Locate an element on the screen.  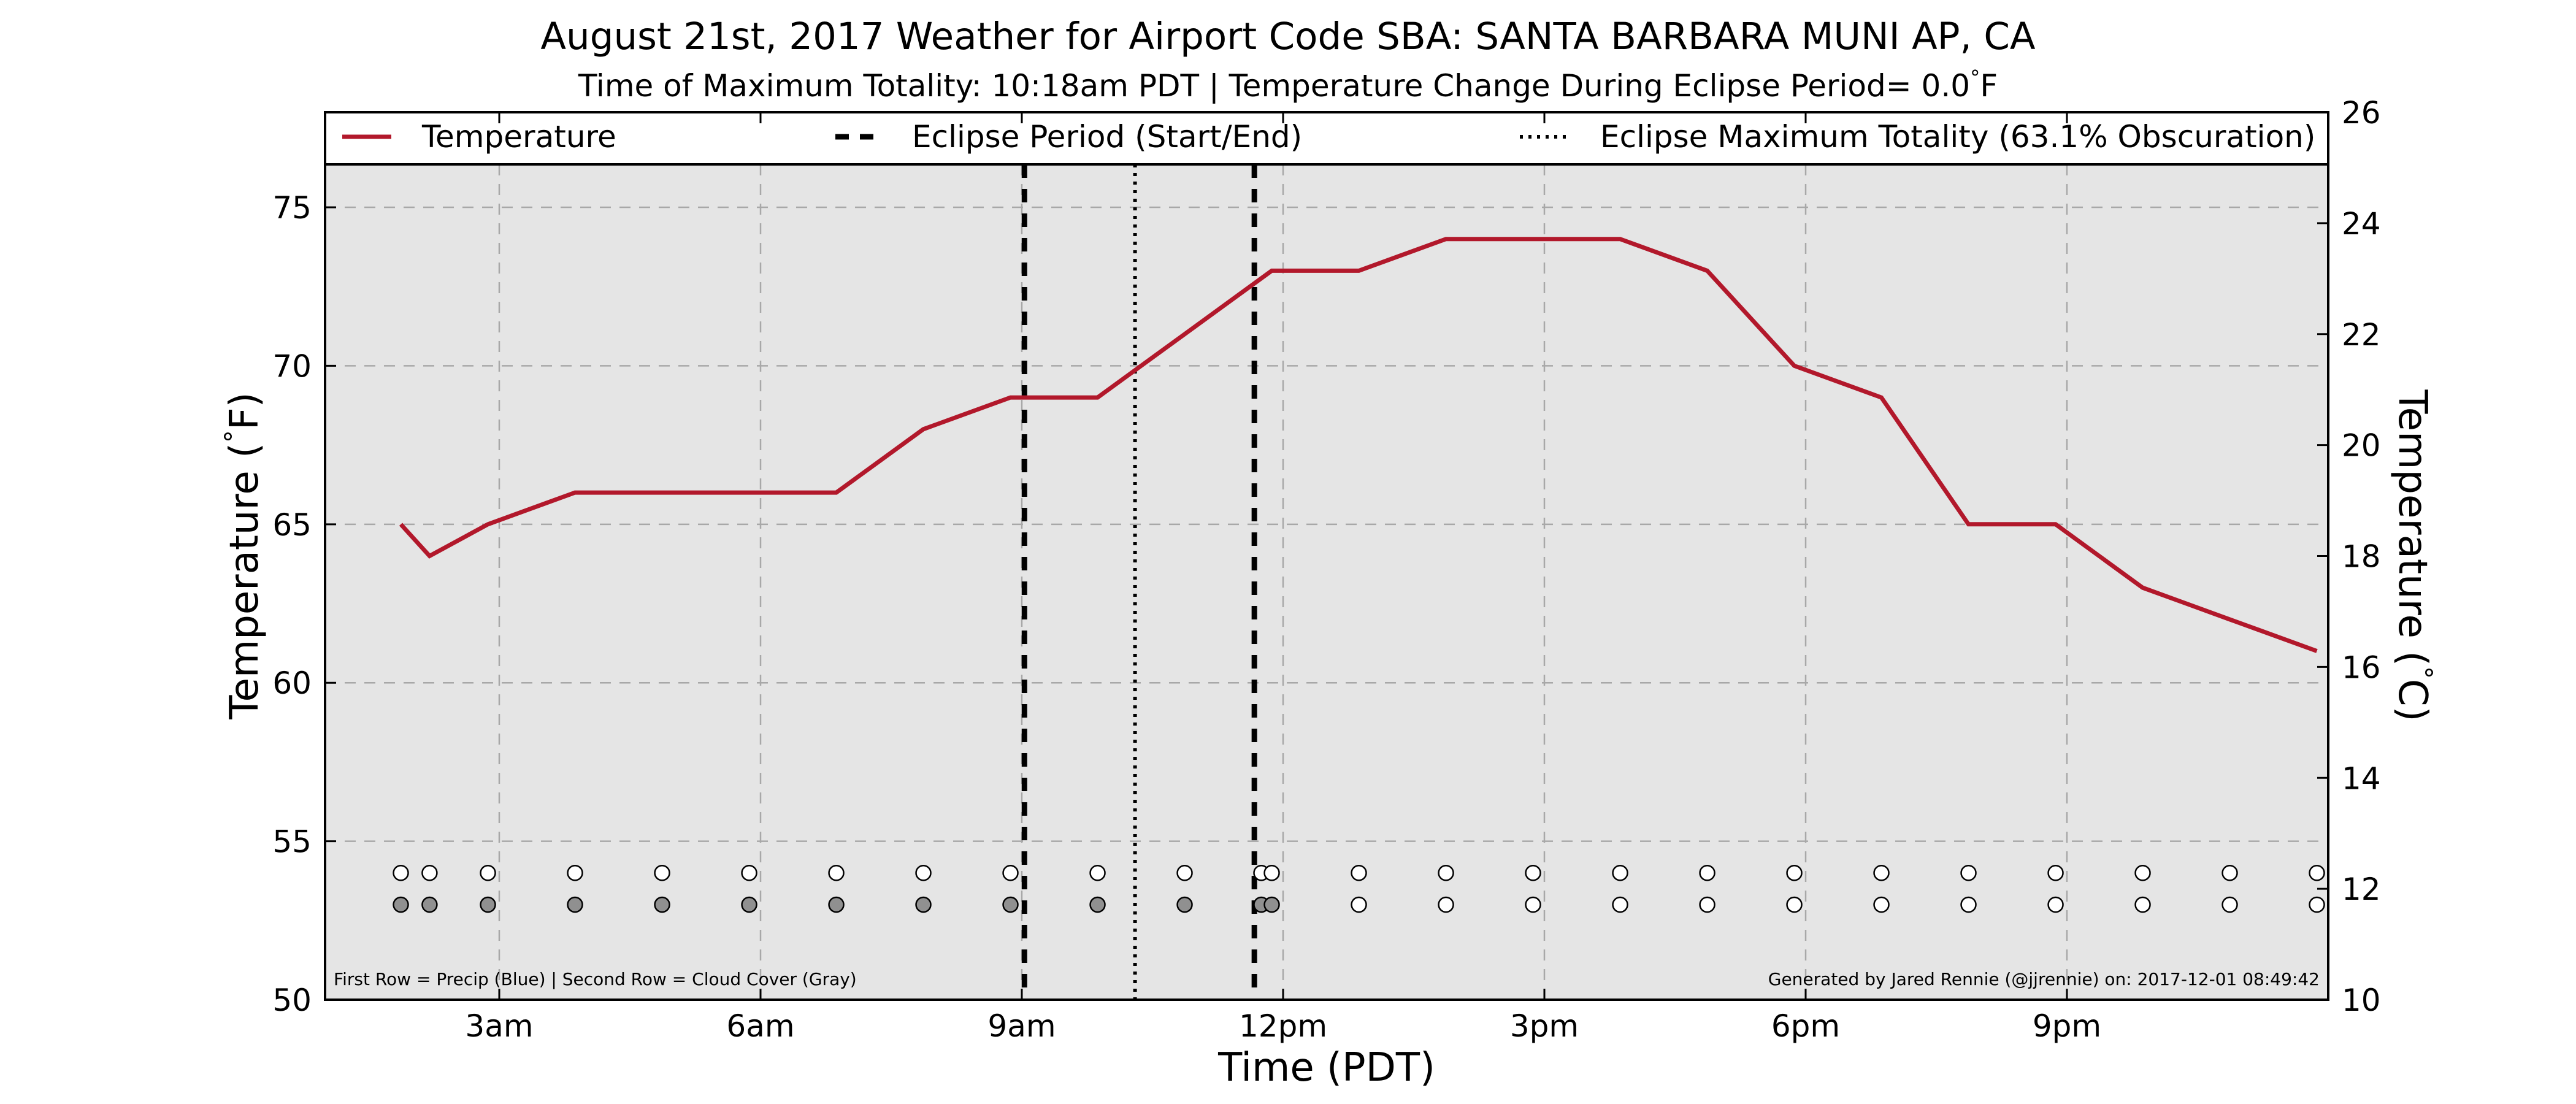
legend-eclipse-period-label: Eclipse Period (Start/End) is located at coordinates (1107, 137).